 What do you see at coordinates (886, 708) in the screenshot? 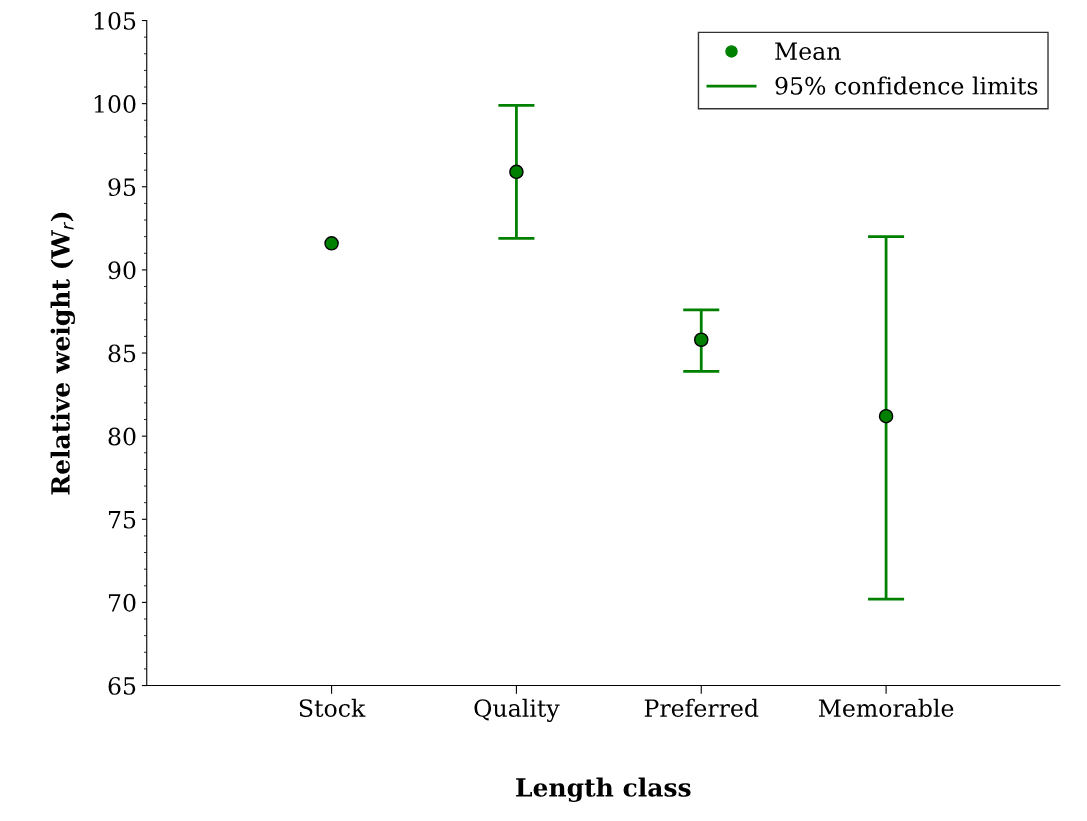
I see `x-tick-label: Memorable` at bounding box center [886, 708].